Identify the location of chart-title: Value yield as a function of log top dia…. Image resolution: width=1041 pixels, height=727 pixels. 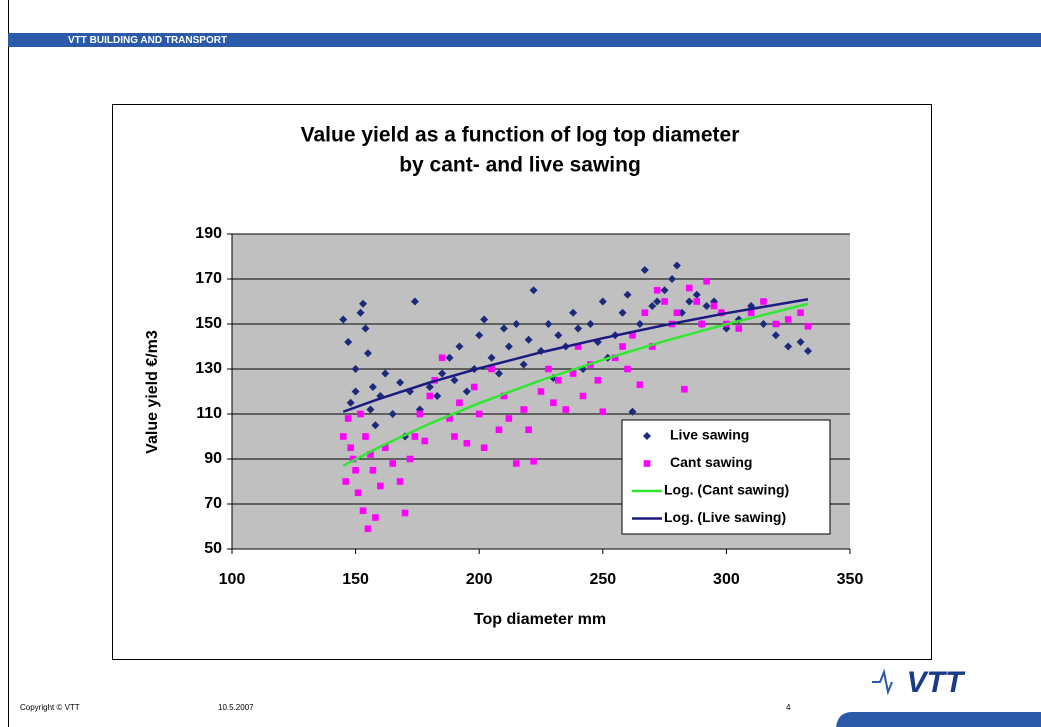
(520, 135).